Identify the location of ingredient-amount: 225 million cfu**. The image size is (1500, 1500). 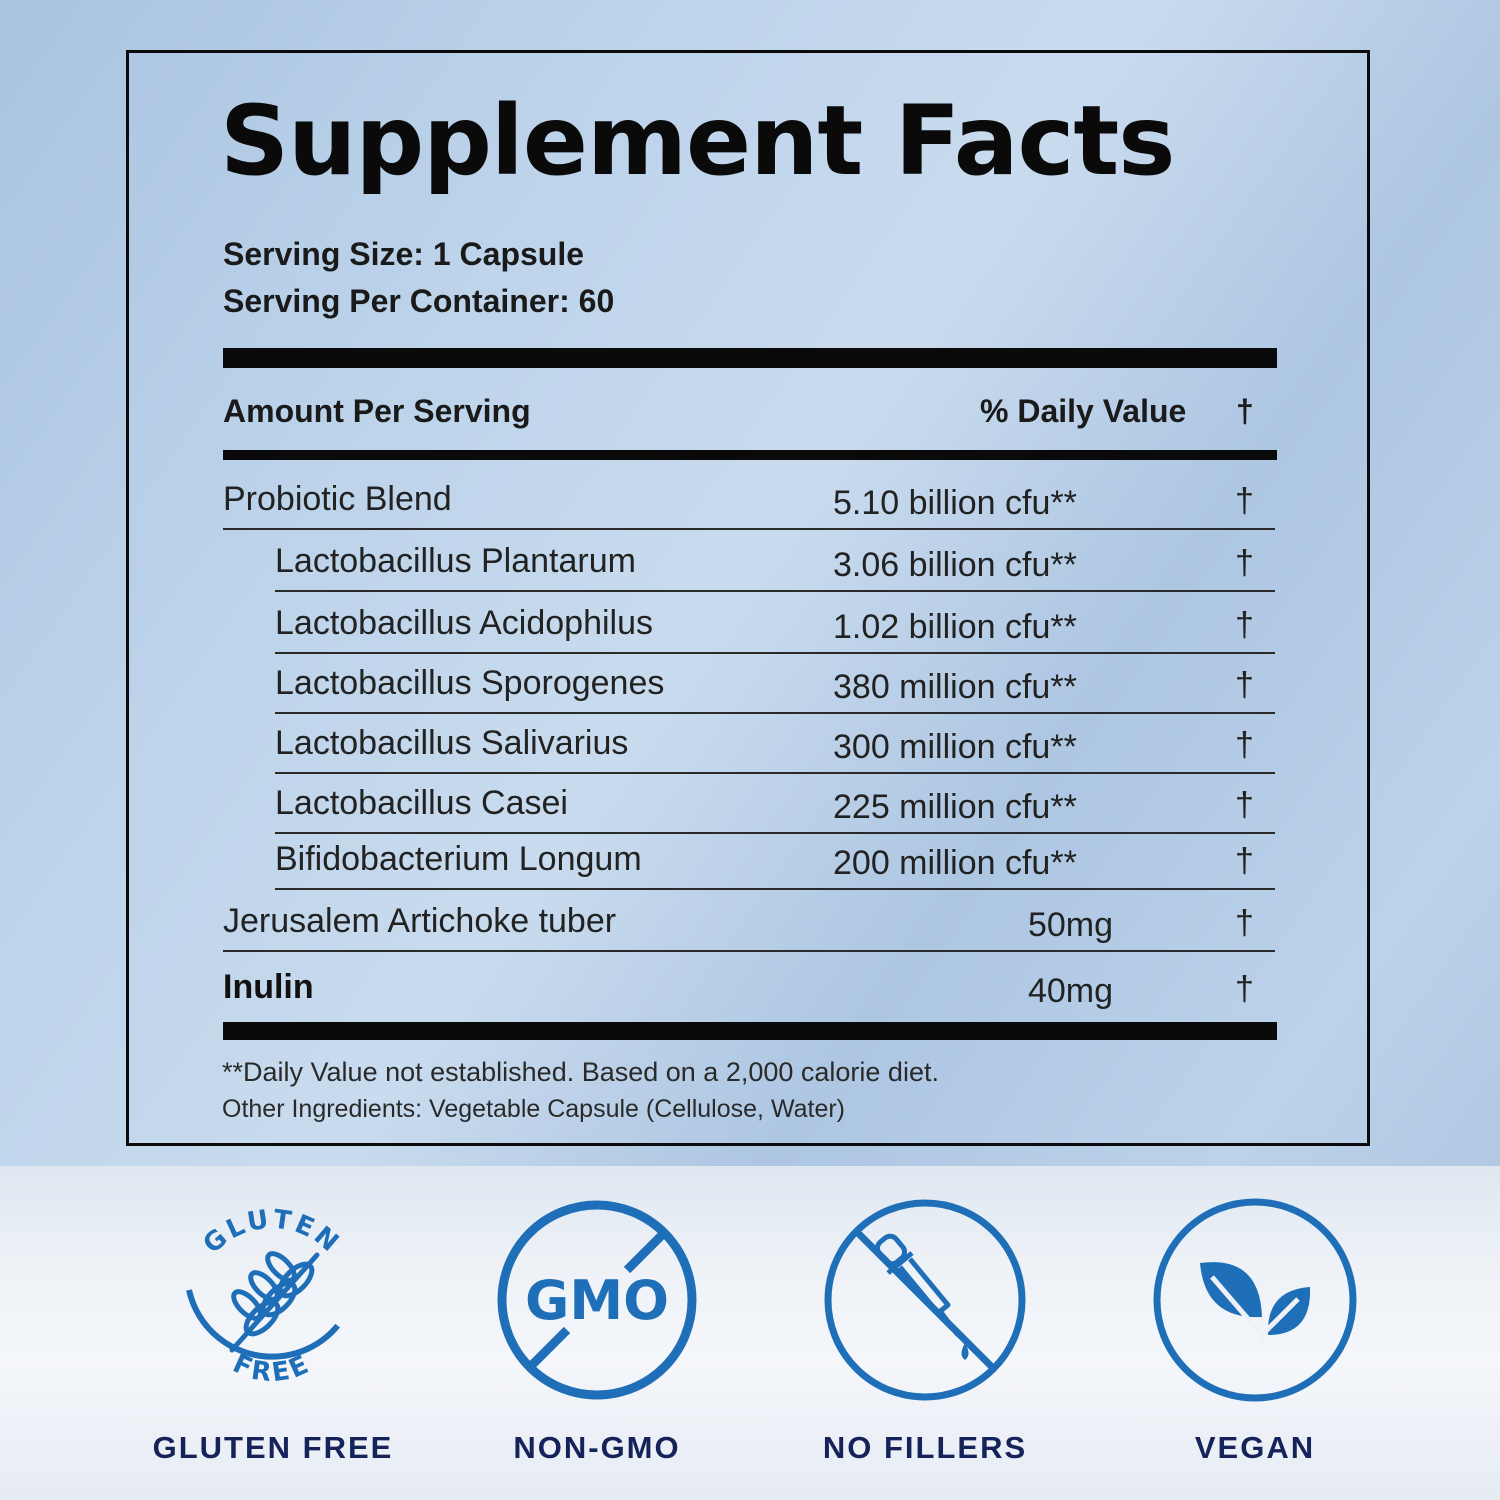
(955, 807).